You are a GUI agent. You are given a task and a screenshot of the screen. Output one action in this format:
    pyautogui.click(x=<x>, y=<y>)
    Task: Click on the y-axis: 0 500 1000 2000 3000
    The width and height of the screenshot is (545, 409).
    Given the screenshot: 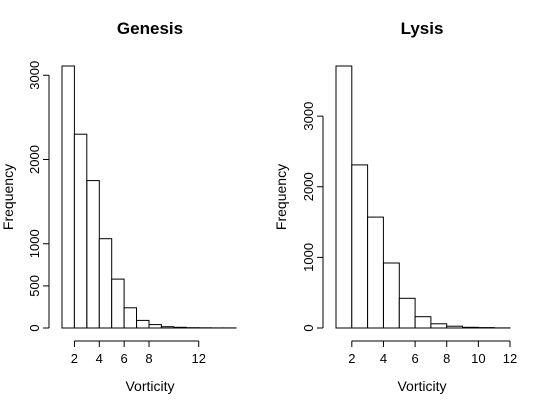 What is the action you would take?
    pyautogui.click(x=38, y=196)
    